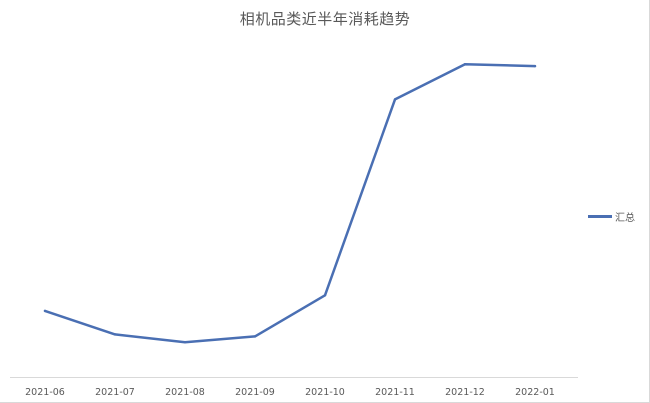  What do you see at coordinates (45, 392) in the screenshot?
I see `x-tick-label: 2021-06` at bounding box center [45, 392].